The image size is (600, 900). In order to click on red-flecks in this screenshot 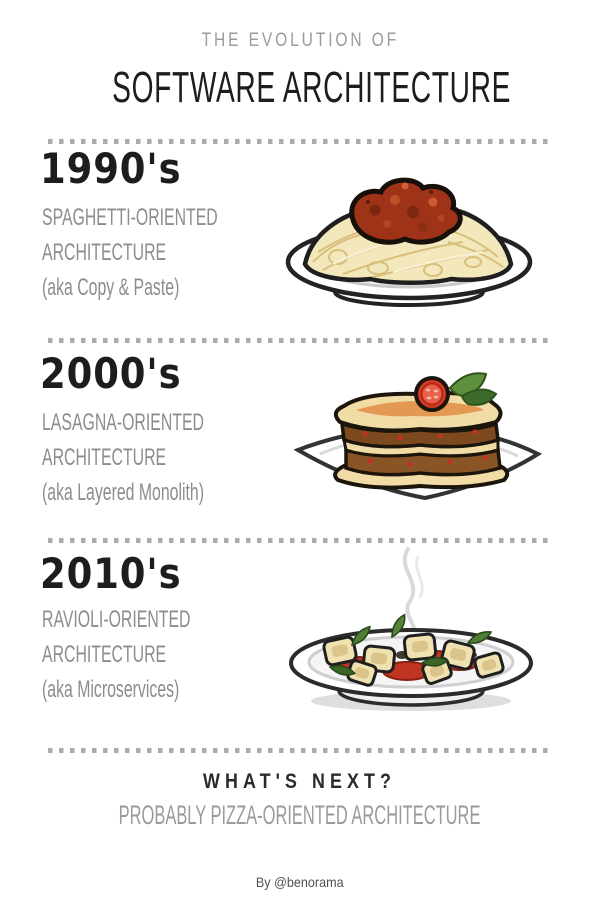, I will do `click(425, 448)`.